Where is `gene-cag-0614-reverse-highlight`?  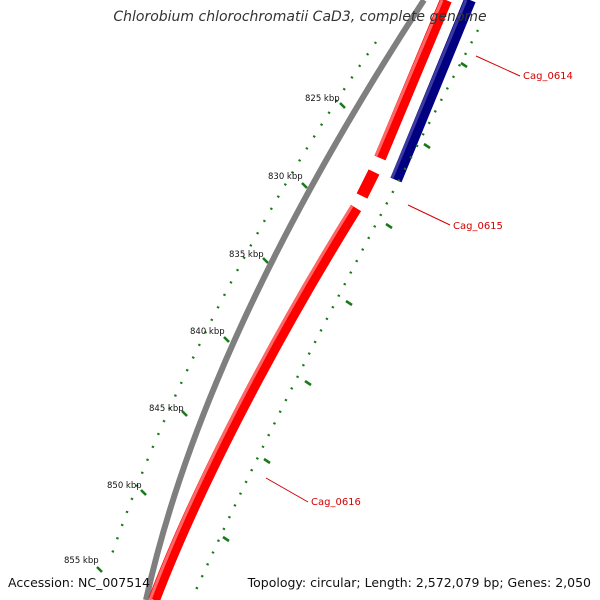
gene-cag-0614-reverse-highlight is located at coordinates (429, 89).